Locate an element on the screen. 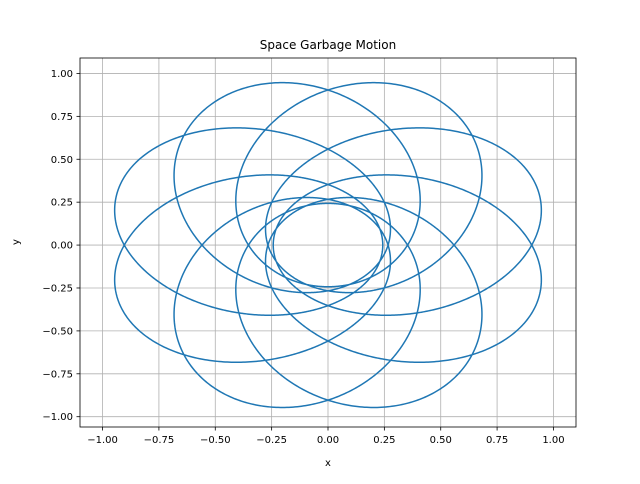 This screenshot has height=484, width=640. y-tick-label: −1.00 is located at coordinates (57, 417).